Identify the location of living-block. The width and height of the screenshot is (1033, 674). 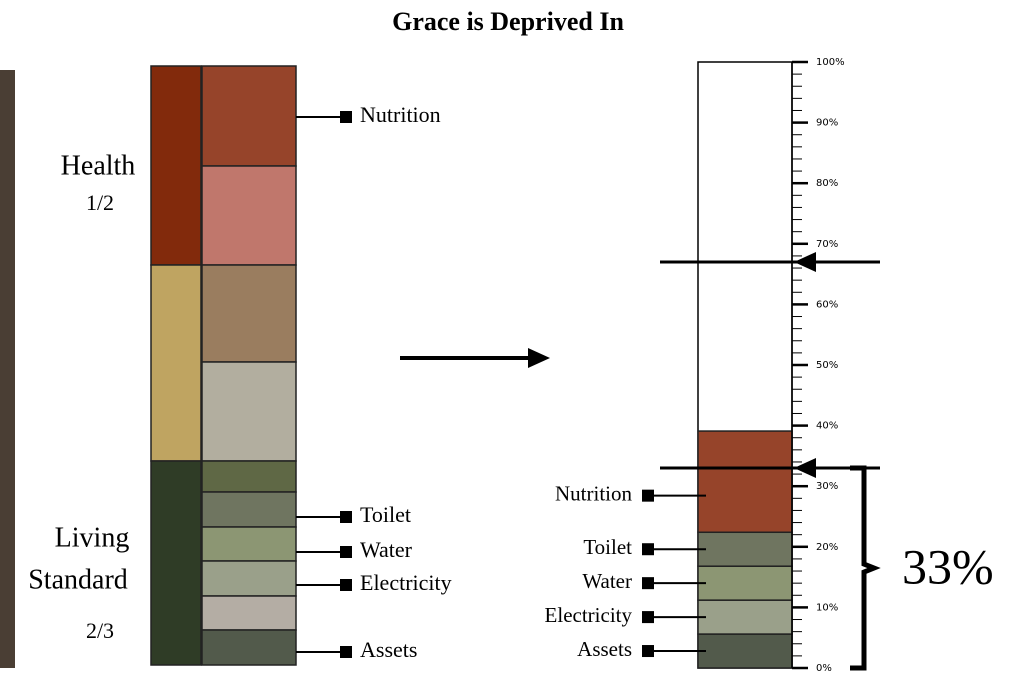
(176, 563).